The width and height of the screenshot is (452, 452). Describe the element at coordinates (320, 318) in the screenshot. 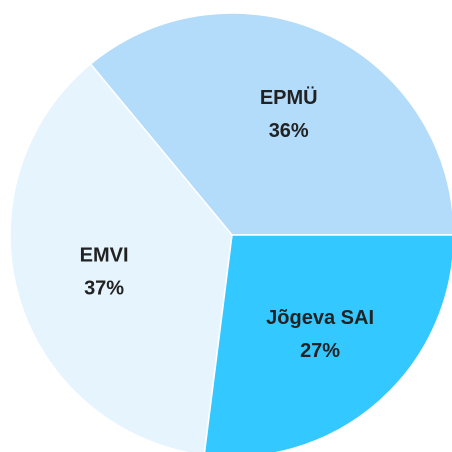

I see `slice-label: Jõgeva SAI` at that location.